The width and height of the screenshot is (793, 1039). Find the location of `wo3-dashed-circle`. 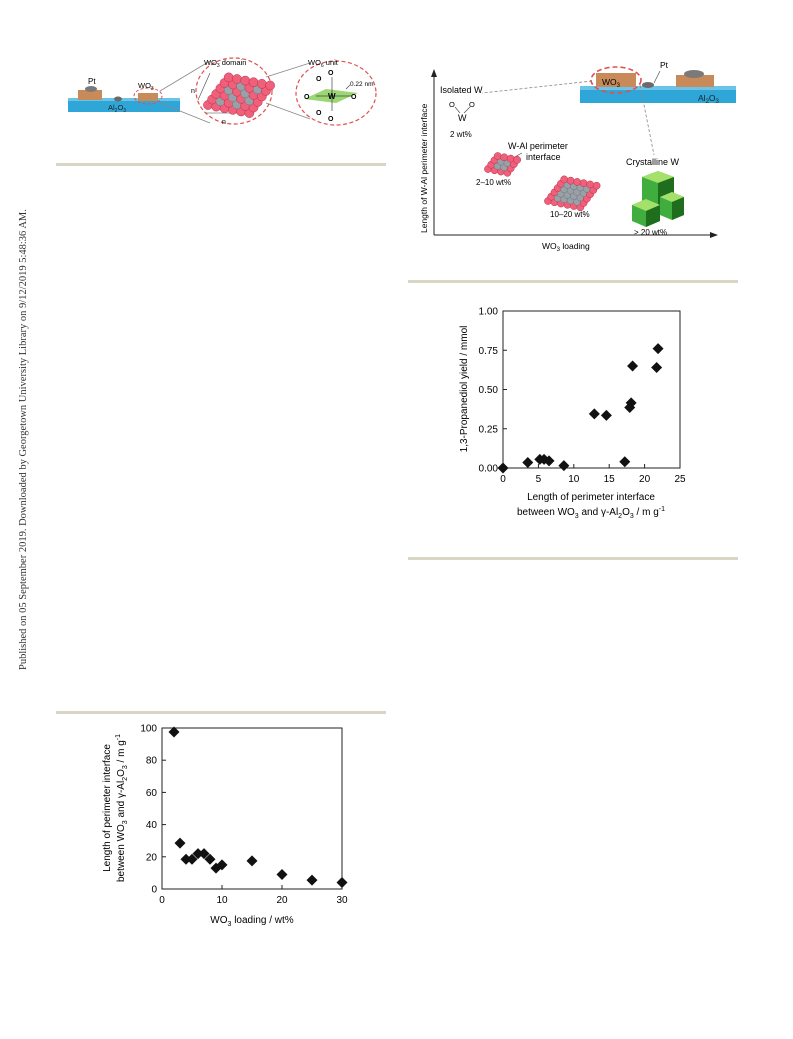

wo3-dashed-circle is located at coordinates (148, 96).